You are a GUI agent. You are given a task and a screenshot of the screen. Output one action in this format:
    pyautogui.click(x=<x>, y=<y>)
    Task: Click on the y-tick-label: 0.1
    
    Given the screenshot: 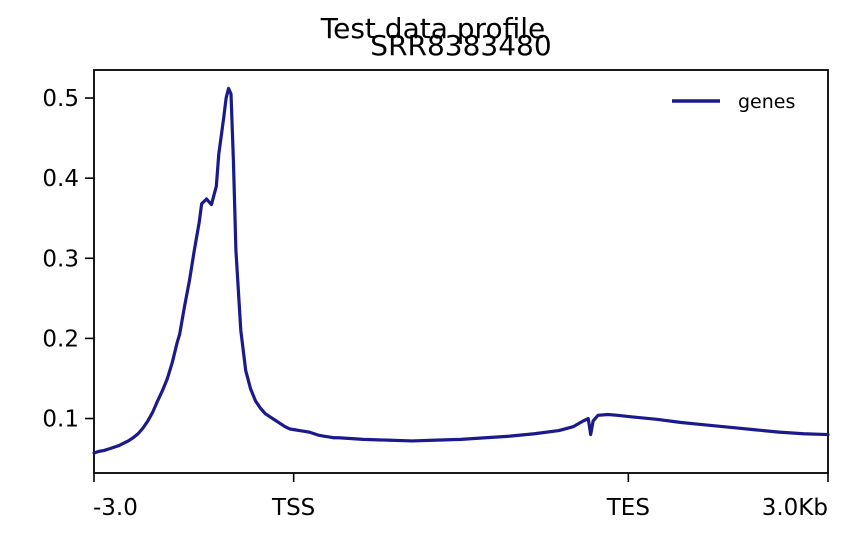 What is the action you would take?
    pyautogui.click(x=60, y=420)
    